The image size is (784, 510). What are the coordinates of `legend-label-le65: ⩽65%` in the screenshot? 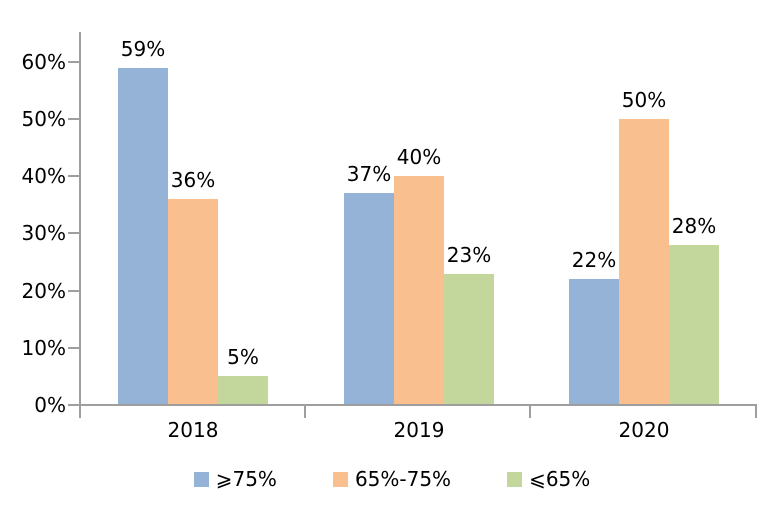 It's located at (560, 479).